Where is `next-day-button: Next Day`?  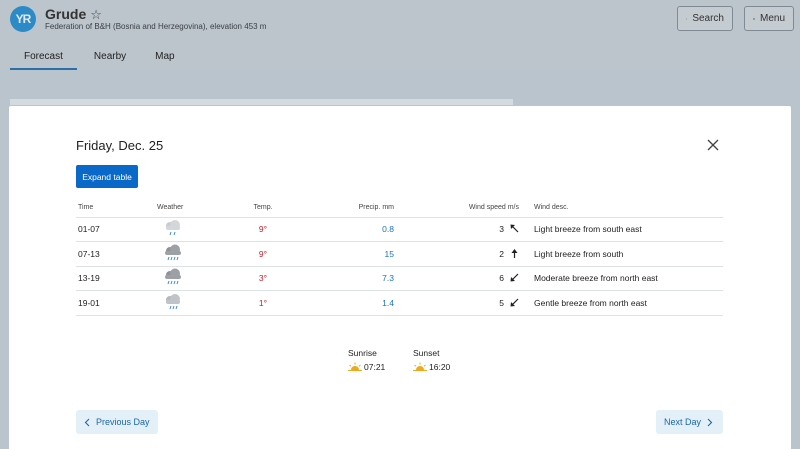
next-day-button: Next Day is located at coordinates (689, 422).